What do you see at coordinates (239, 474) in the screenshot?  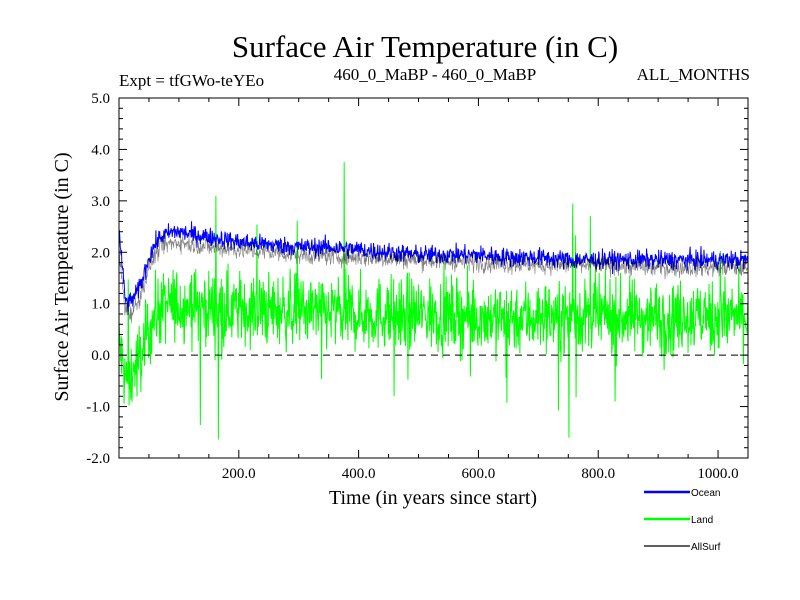 I see `x-tick-label: 200.0` at bounding box center [239, 474].